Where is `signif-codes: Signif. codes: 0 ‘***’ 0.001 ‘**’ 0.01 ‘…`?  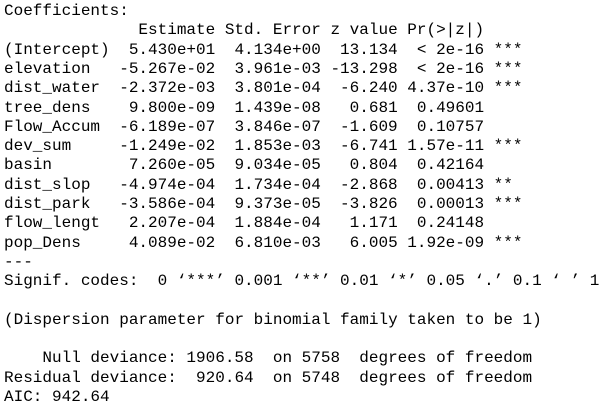 signif-codes: Signif. codes: 0 ‘***’ 0.001 ‘**’ 0.01 ‘… is located at coordinates (302, 281).